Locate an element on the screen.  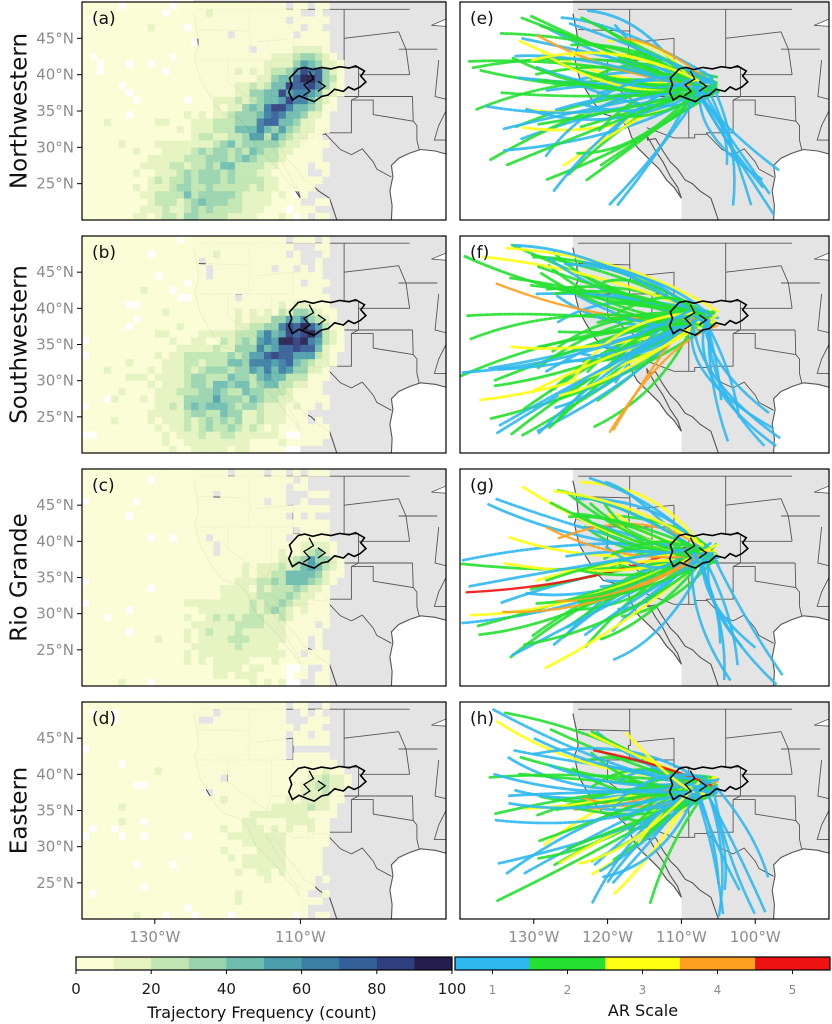
basin-outline is located at coordinates (327, 783).